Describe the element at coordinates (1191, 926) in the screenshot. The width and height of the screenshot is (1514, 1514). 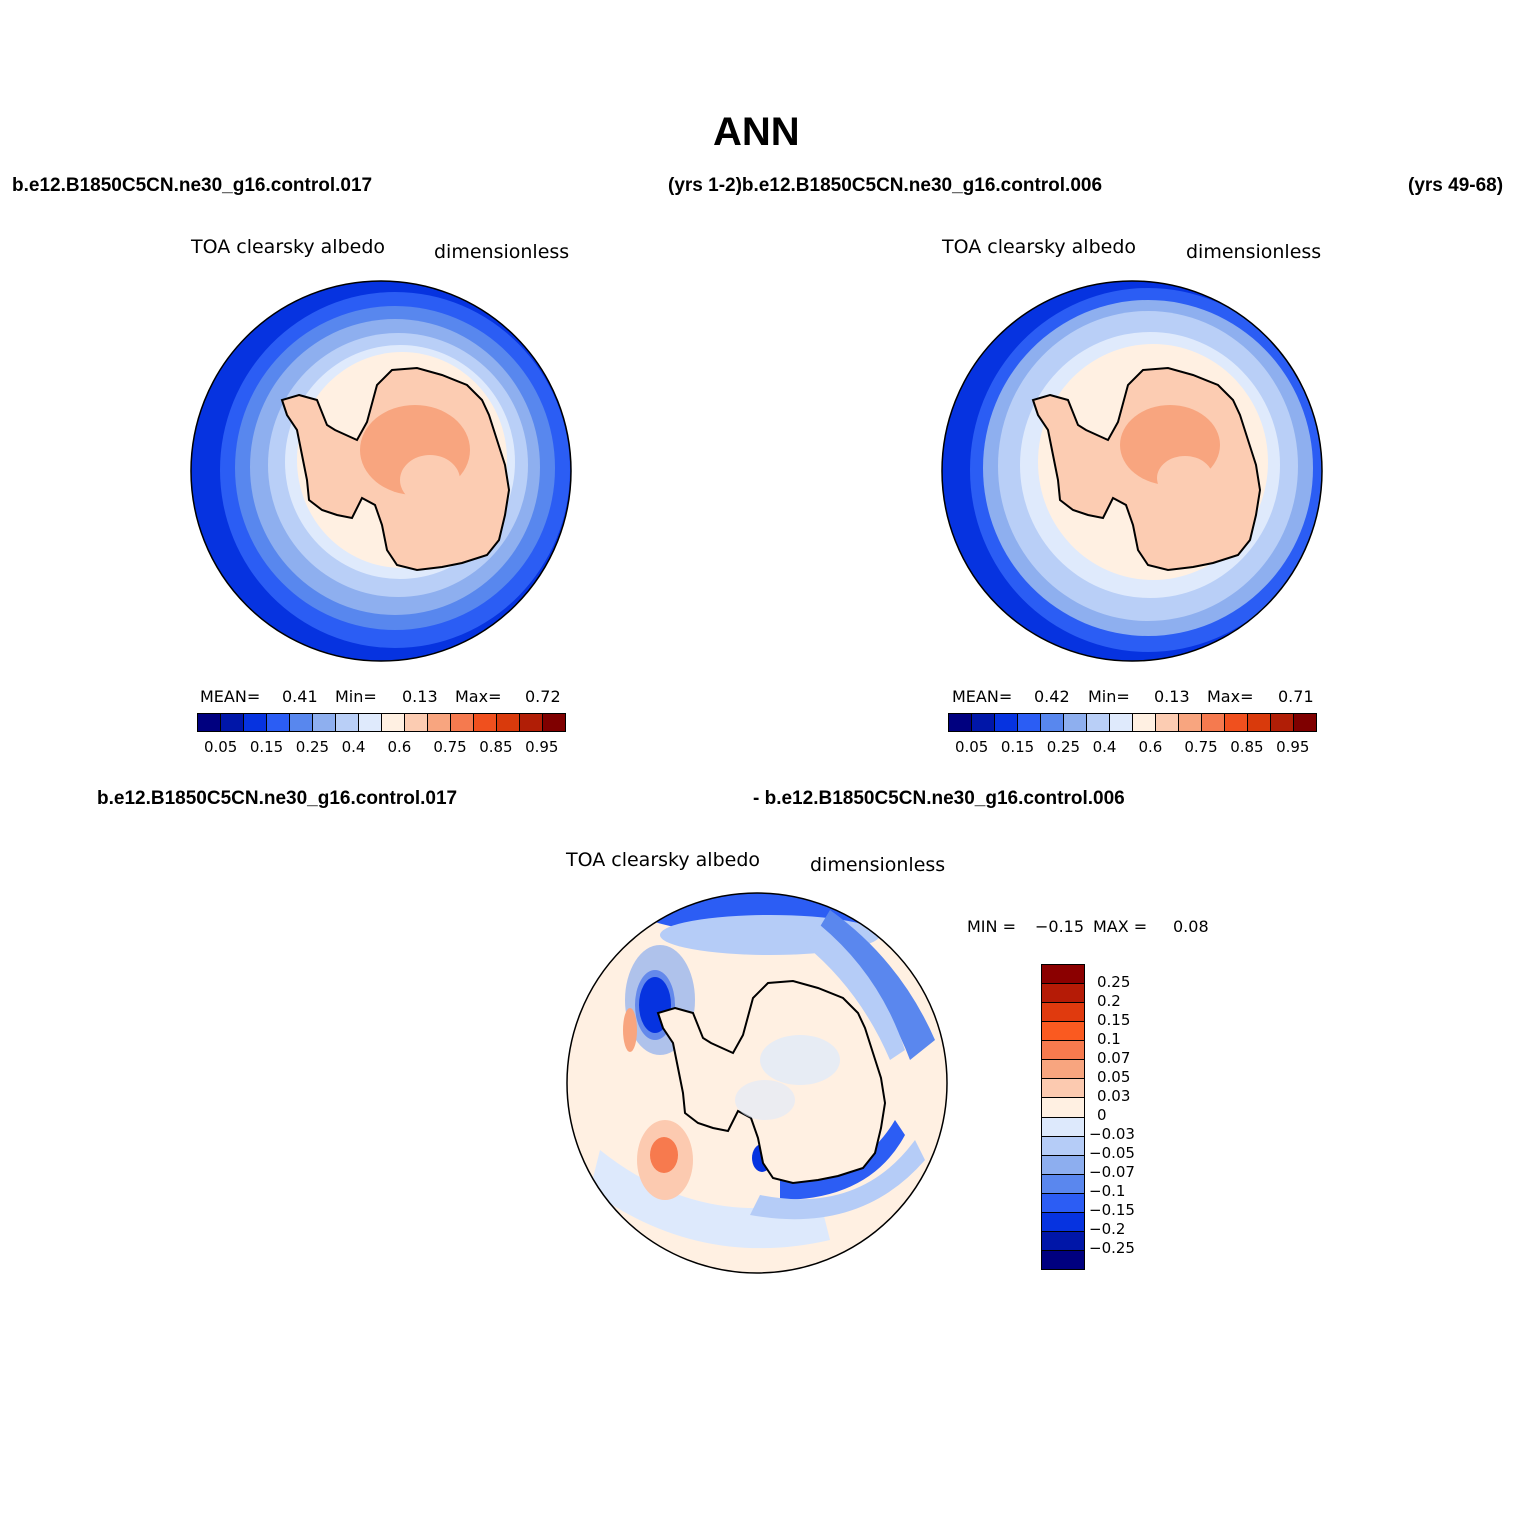
I see `panel3-max-value: 0.08` at that location.